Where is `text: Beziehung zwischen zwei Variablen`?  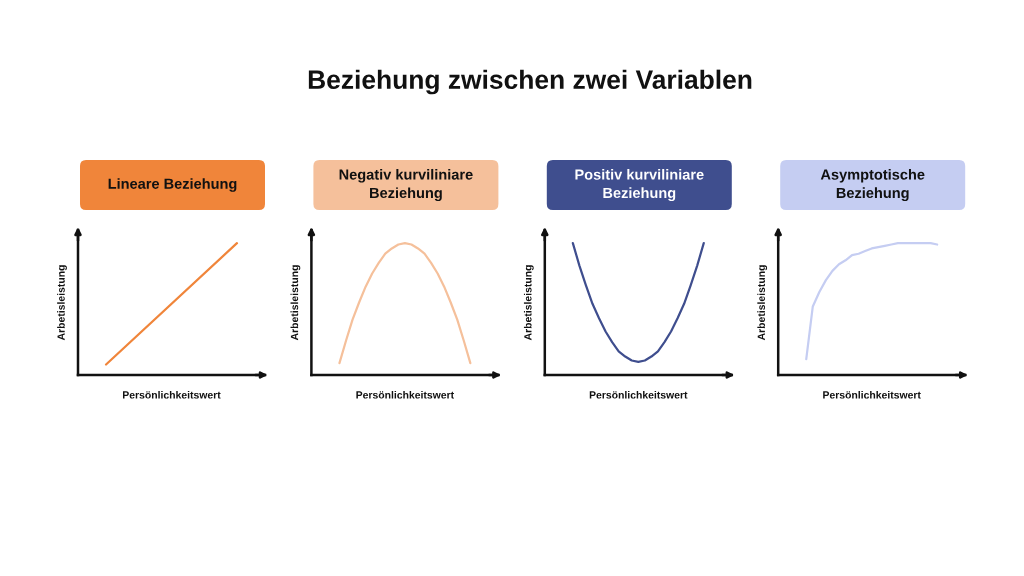 text: Beziehung zwischen zwei Variablen is located at coordinates (530, 82).